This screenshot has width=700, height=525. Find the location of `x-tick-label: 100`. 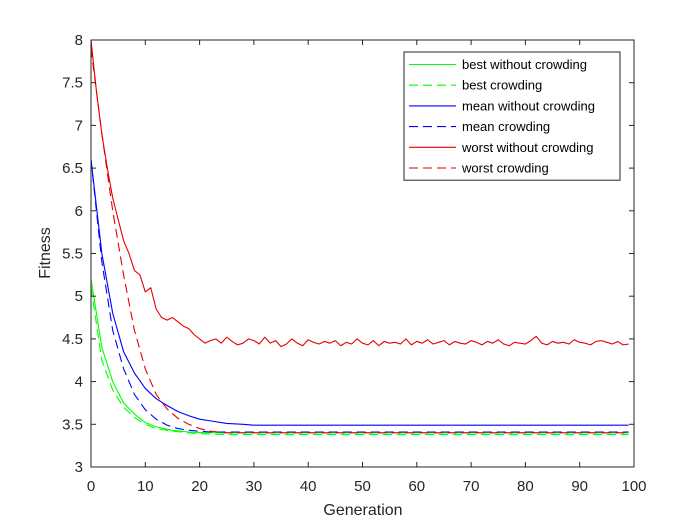

x-tick-label: 100 is located at coordinates (633, 486).